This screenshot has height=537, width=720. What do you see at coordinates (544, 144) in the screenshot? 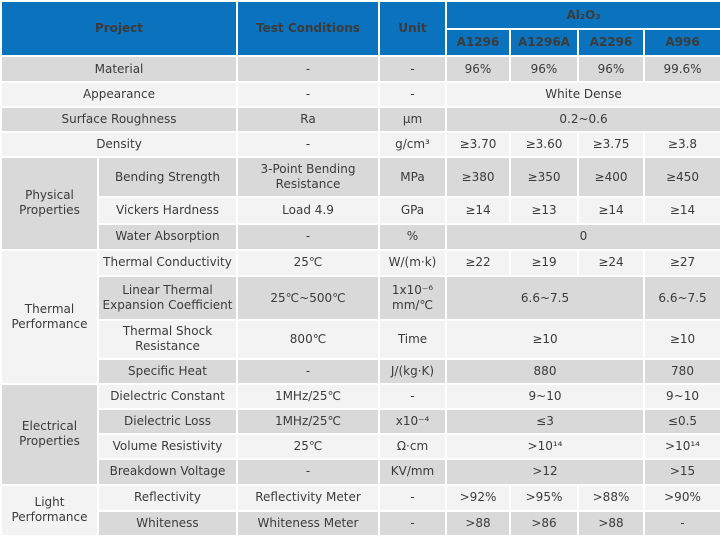
I see `value-cell: ≥3.60` at bounding box center [544, 144].